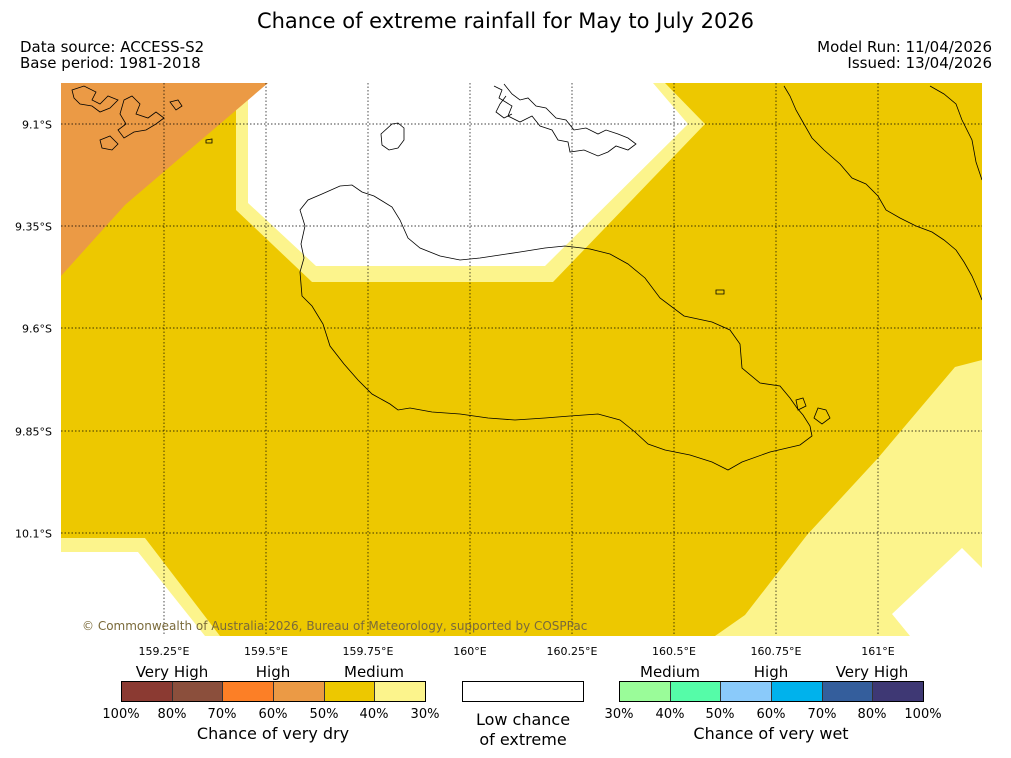 This screenshot has width=1011, height=758. I want to click on wet-color-bar, so click(771, 691).